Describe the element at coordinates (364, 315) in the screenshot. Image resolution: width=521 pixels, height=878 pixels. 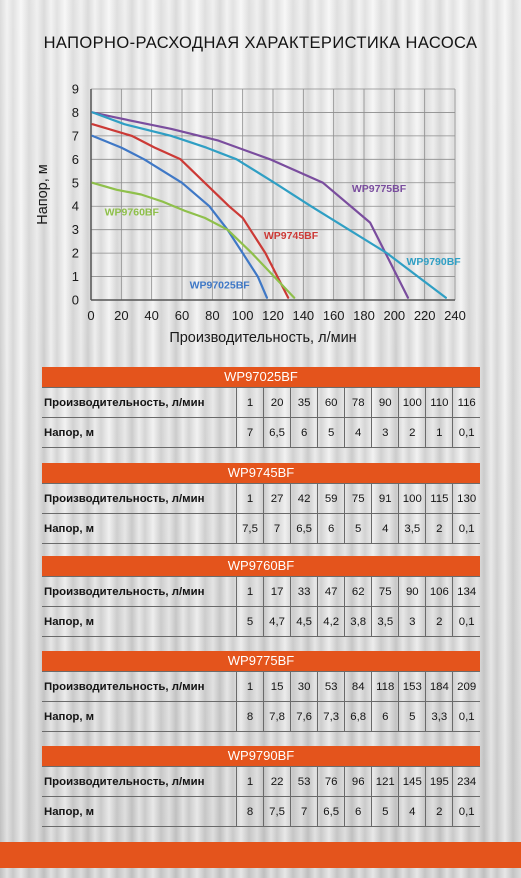
I see `x-tick-label: 180` at that location.